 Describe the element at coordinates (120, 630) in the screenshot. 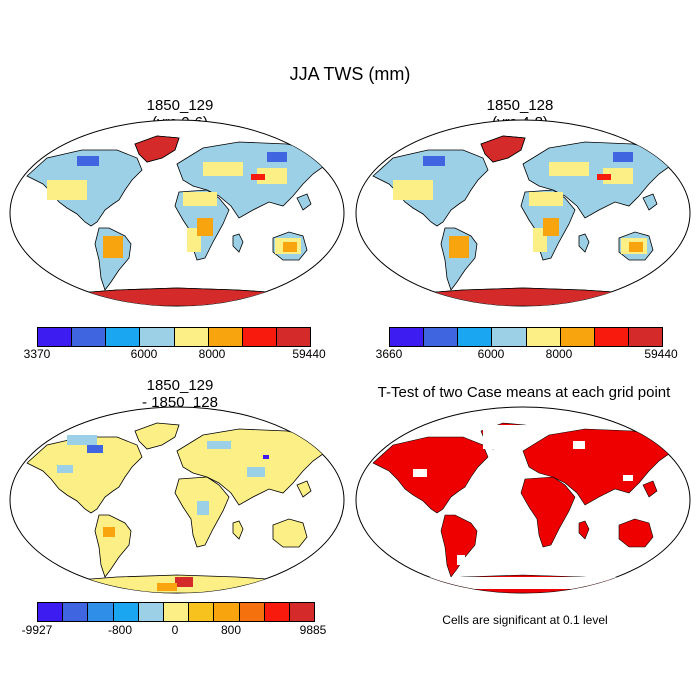

I see `panel-3-tick-label: -800` at that location.